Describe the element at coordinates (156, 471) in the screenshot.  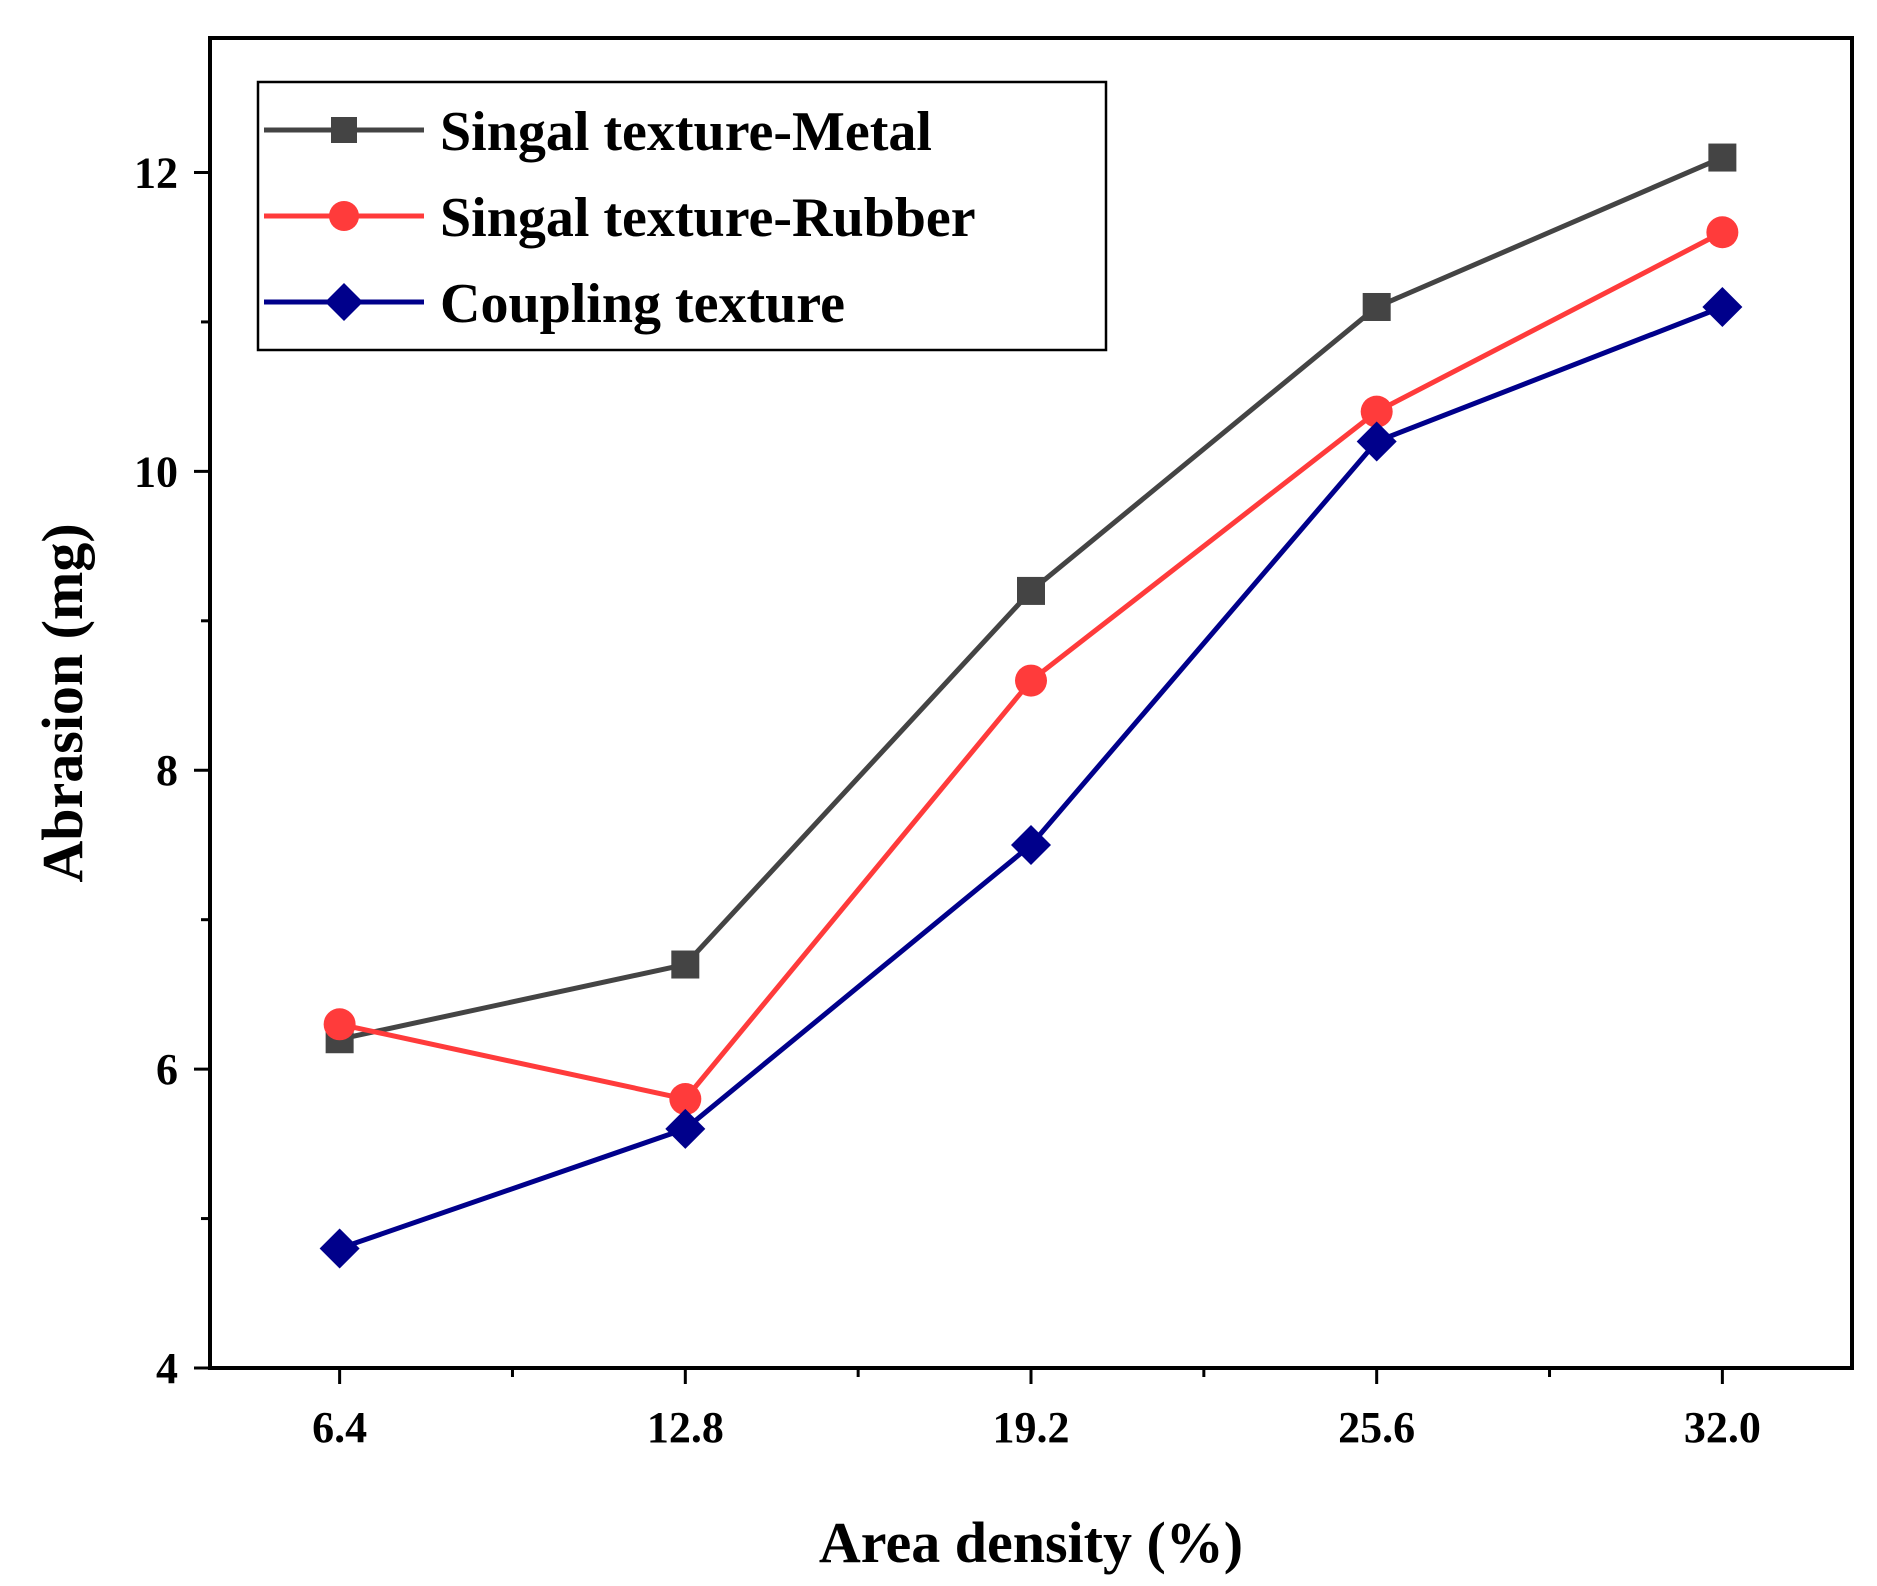
I see `y-tick-label: 10` at that location.